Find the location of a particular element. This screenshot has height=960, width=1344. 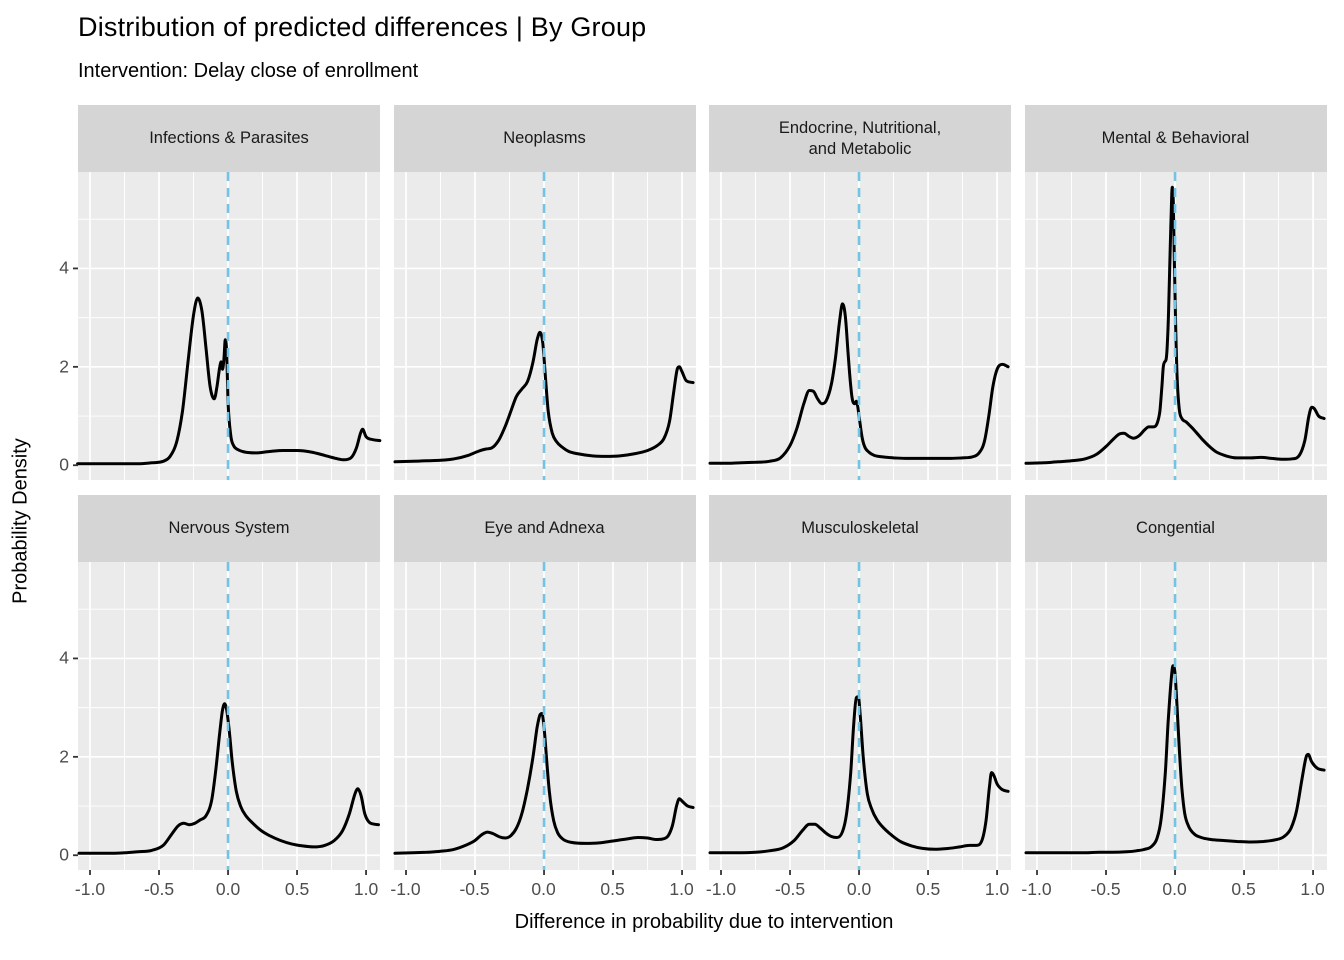

facet-strip-label: Eye and Adnexa is located at coordinates (544, 528).